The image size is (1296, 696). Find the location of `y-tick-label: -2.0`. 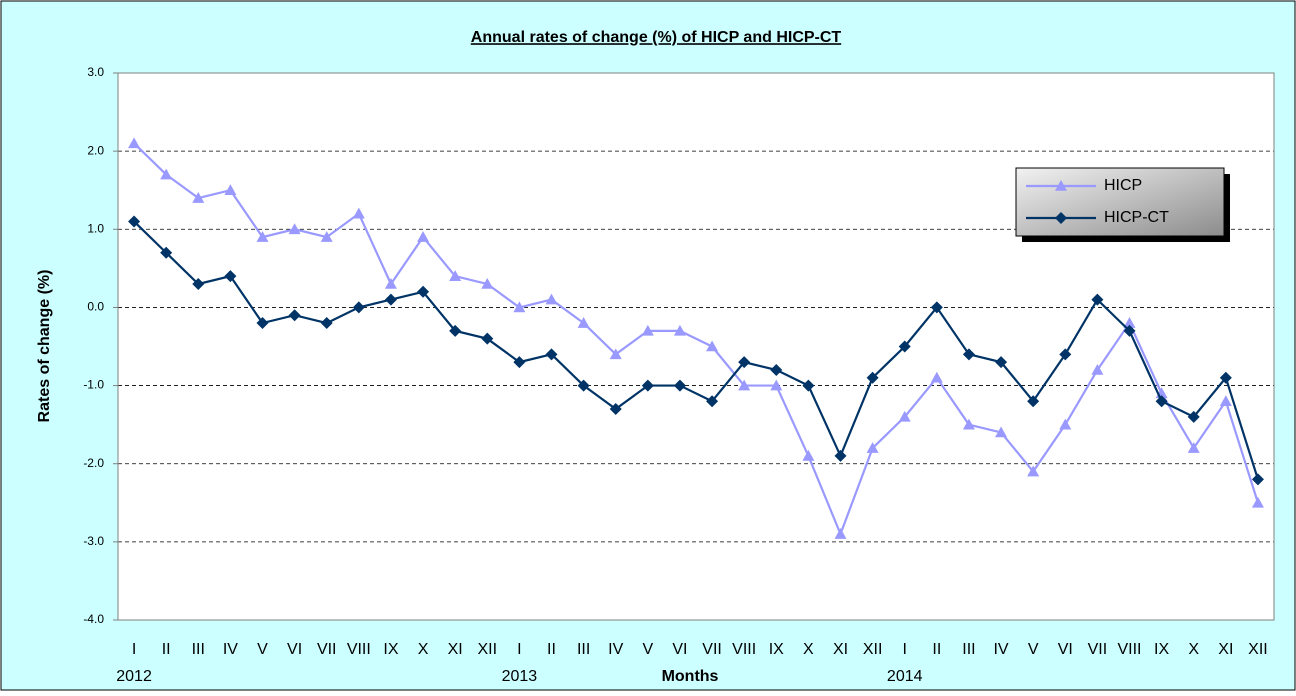

y-tick-label: -2.0 is located at coordinates (93, 463).